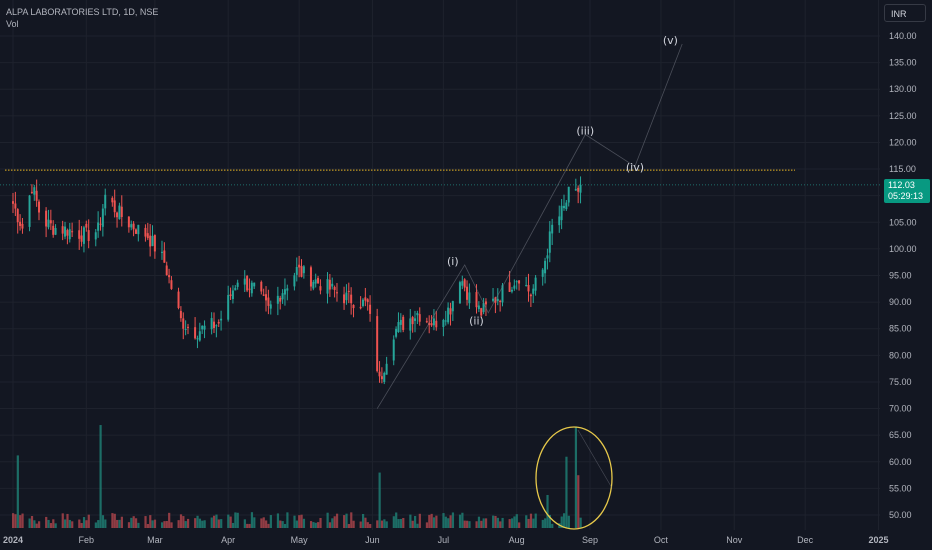 Image resolution: width=932 pixels, height=550 pixels. I want to click on x-tick-label: Feb, so click(87, 540).